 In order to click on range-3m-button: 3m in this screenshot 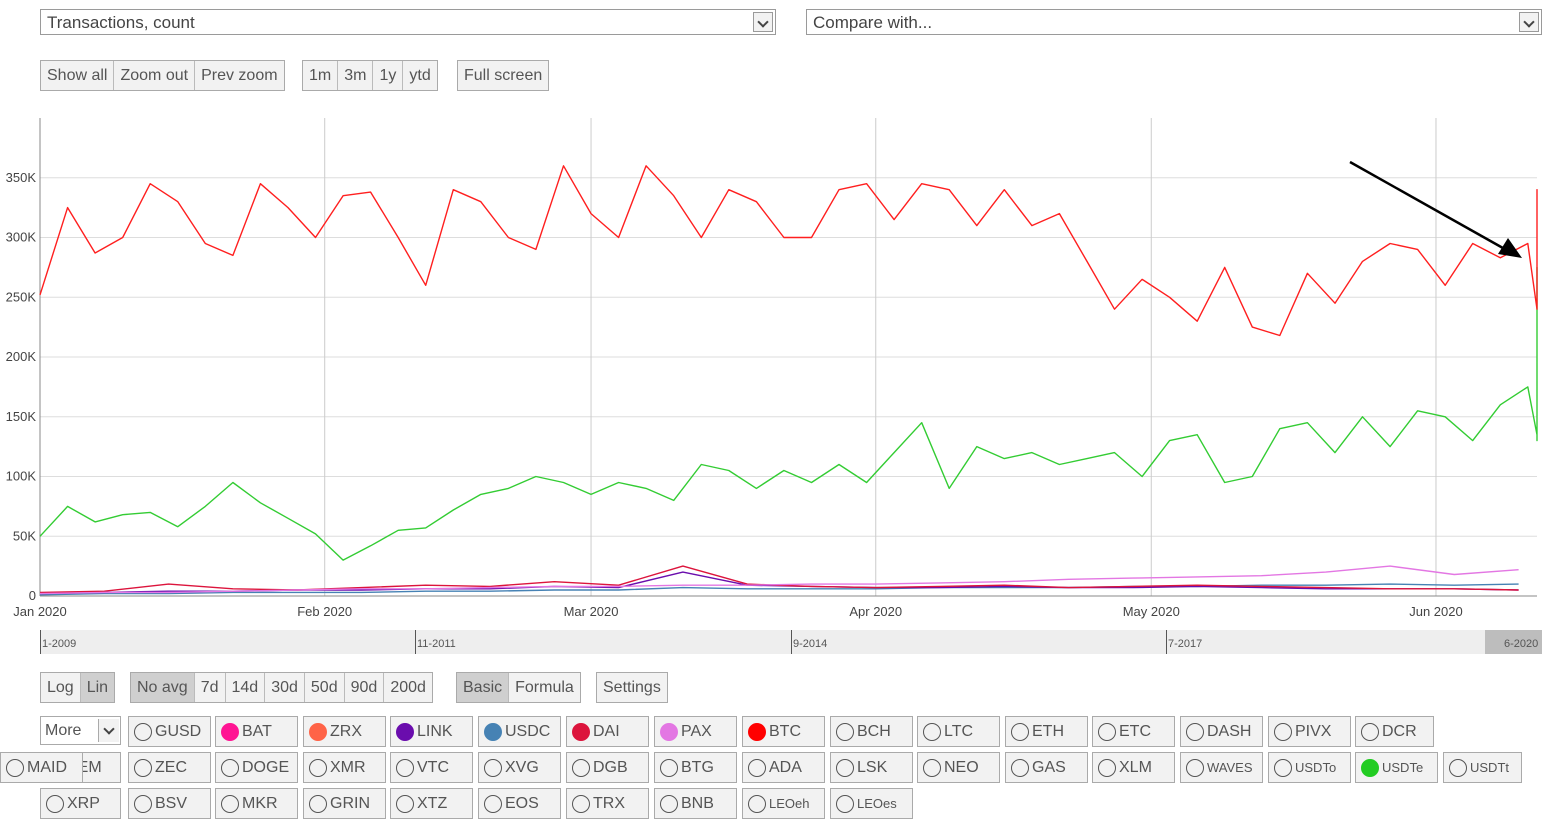, I will do `click(356, 75)`.